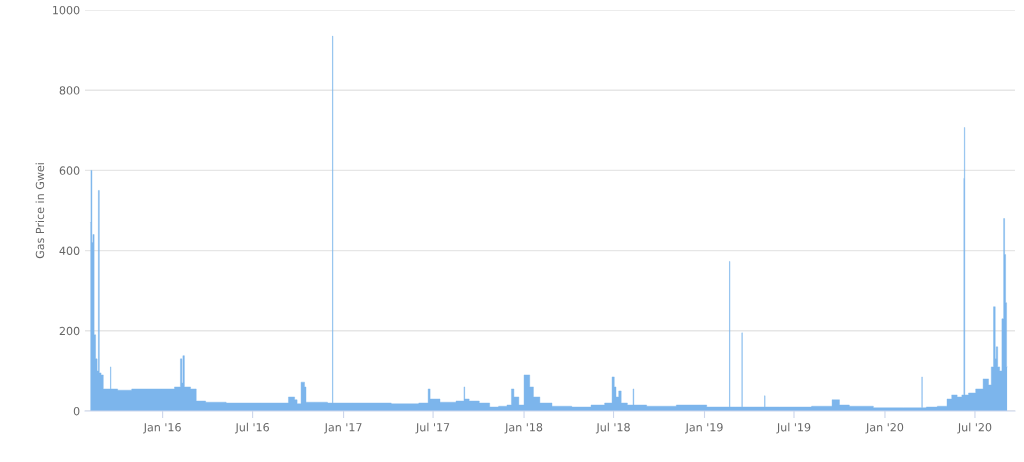 This screenshot has height=462, width=1024. I want to click on y-tick-label: 1000, so click(66, 10).